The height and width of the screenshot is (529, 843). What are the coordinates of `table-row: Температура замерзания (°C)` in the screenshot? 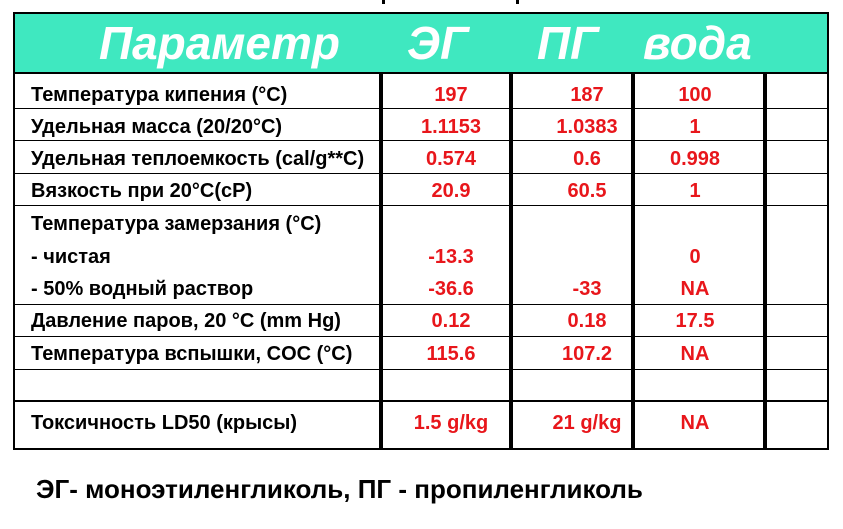 It's located at (421, 224).